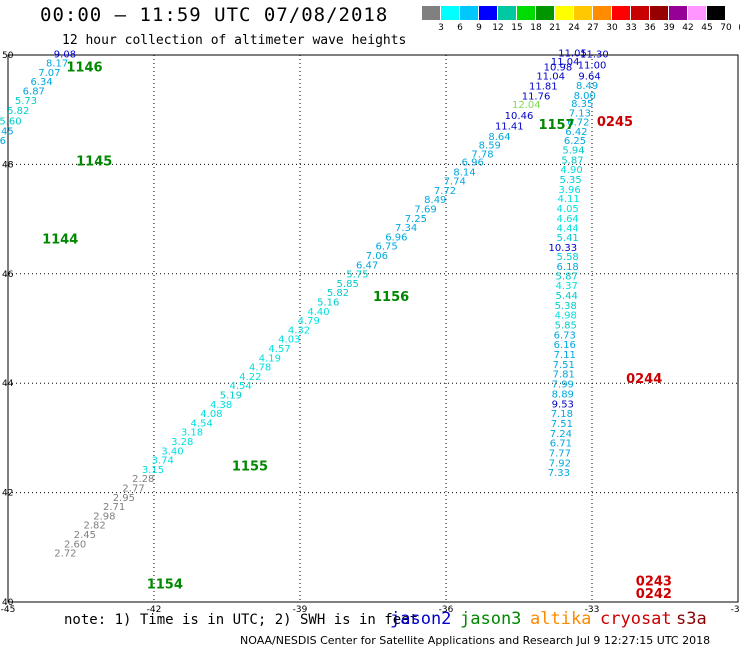  I want to click on wave-height-value: 9.64, so click(589, 77).